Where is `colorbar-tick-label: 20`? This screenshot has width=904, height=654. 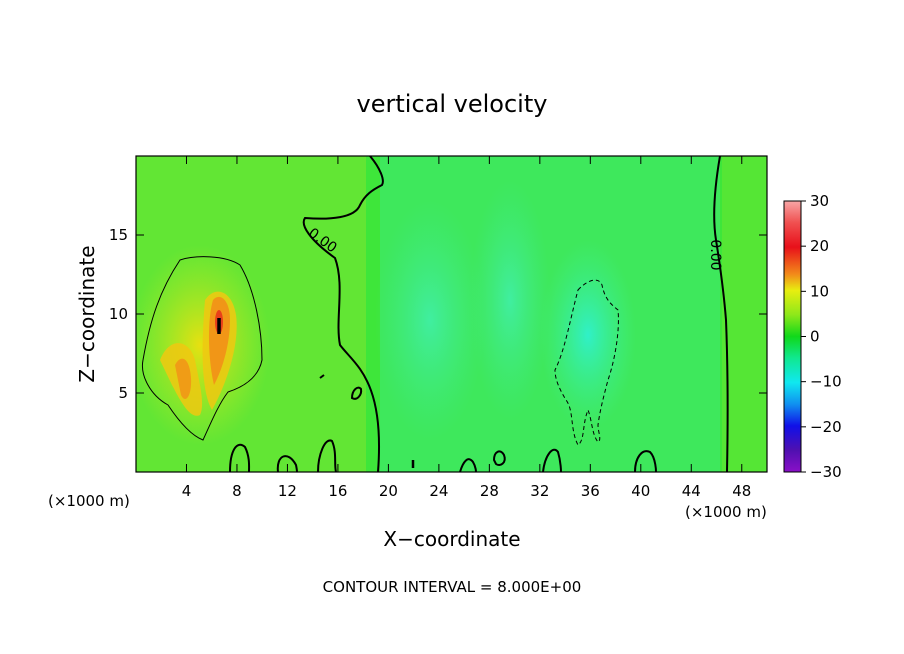 colorbar-tick-label: 20 is located at coordinates (819, 246).